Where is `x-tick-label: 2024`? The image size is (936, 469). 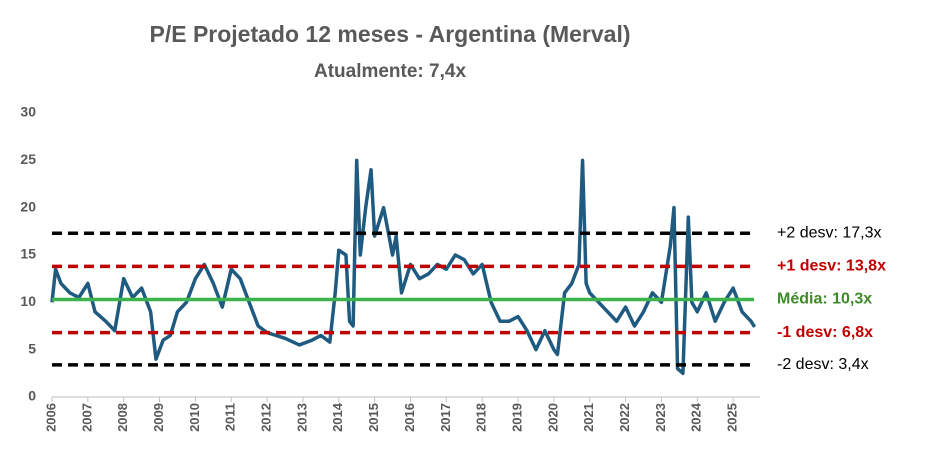
x-tick-label: 2024 is located at coordinates (696, 417).